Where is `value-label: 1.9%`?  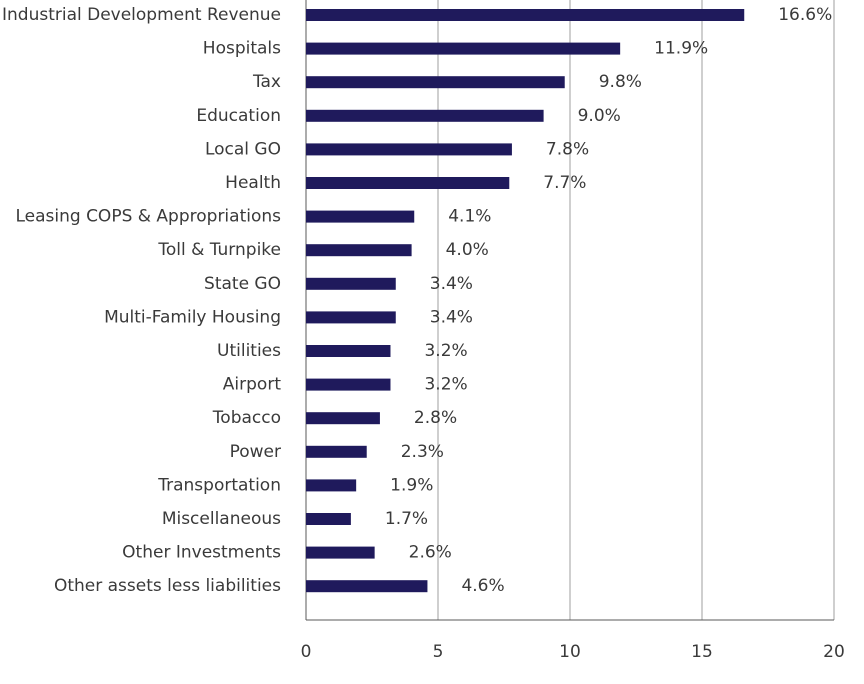
value-label: 1.9% is located at coordinates (411, 485).